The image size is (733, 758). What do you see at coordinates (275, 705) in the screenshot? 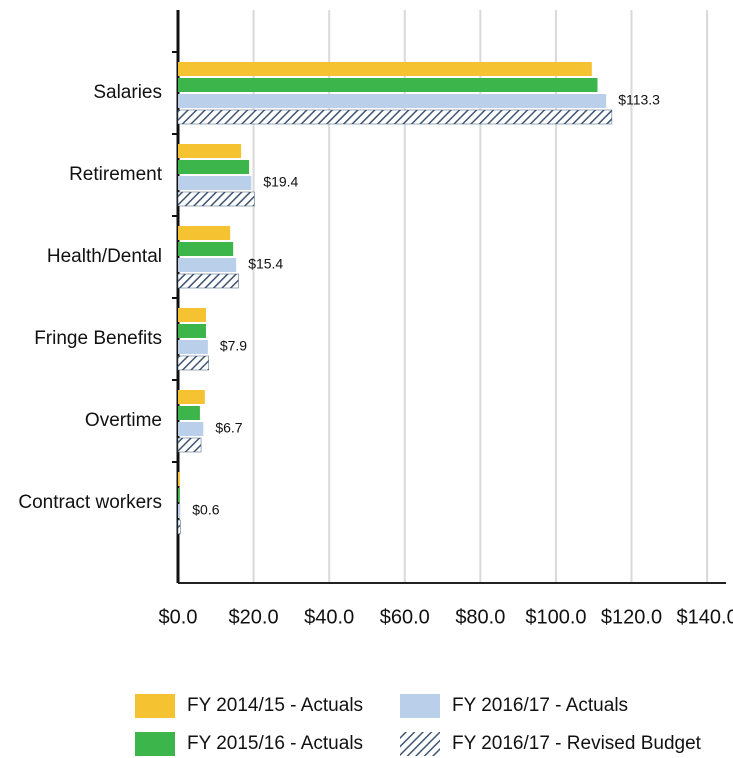
I see `legend-label: FY 2014/15 - Actuals` at bounding box center [275, 705].